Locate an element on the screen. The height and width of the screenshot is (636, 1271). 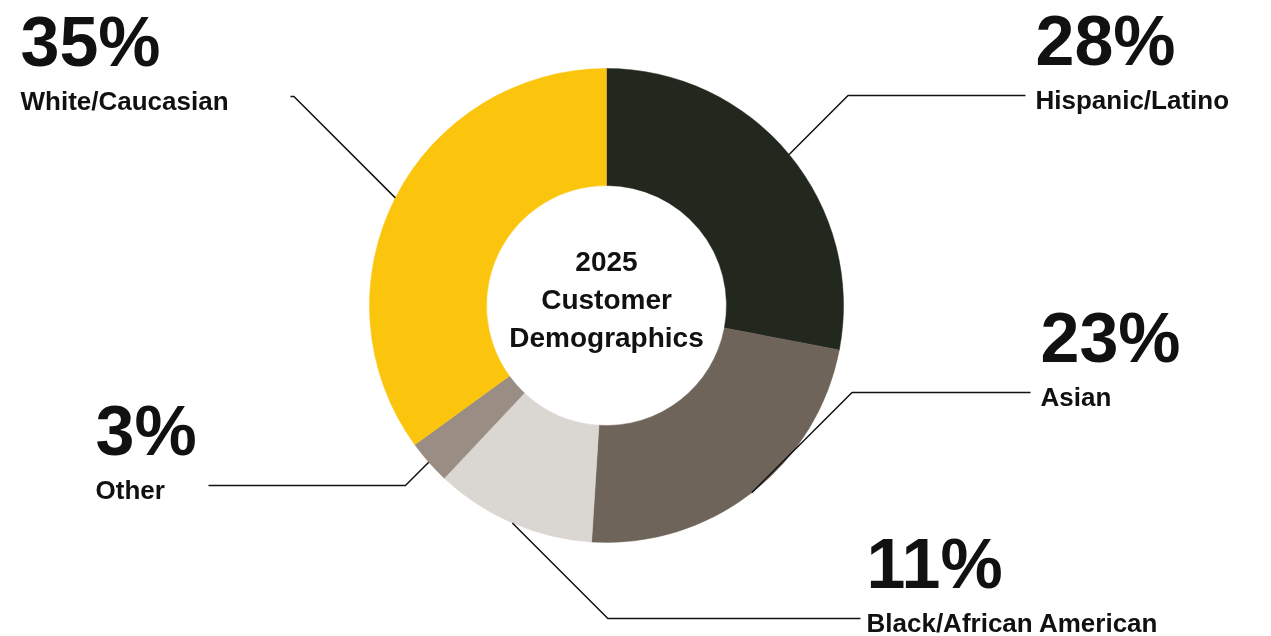
slice-label: Asian is located at coordinates (1076, 396).